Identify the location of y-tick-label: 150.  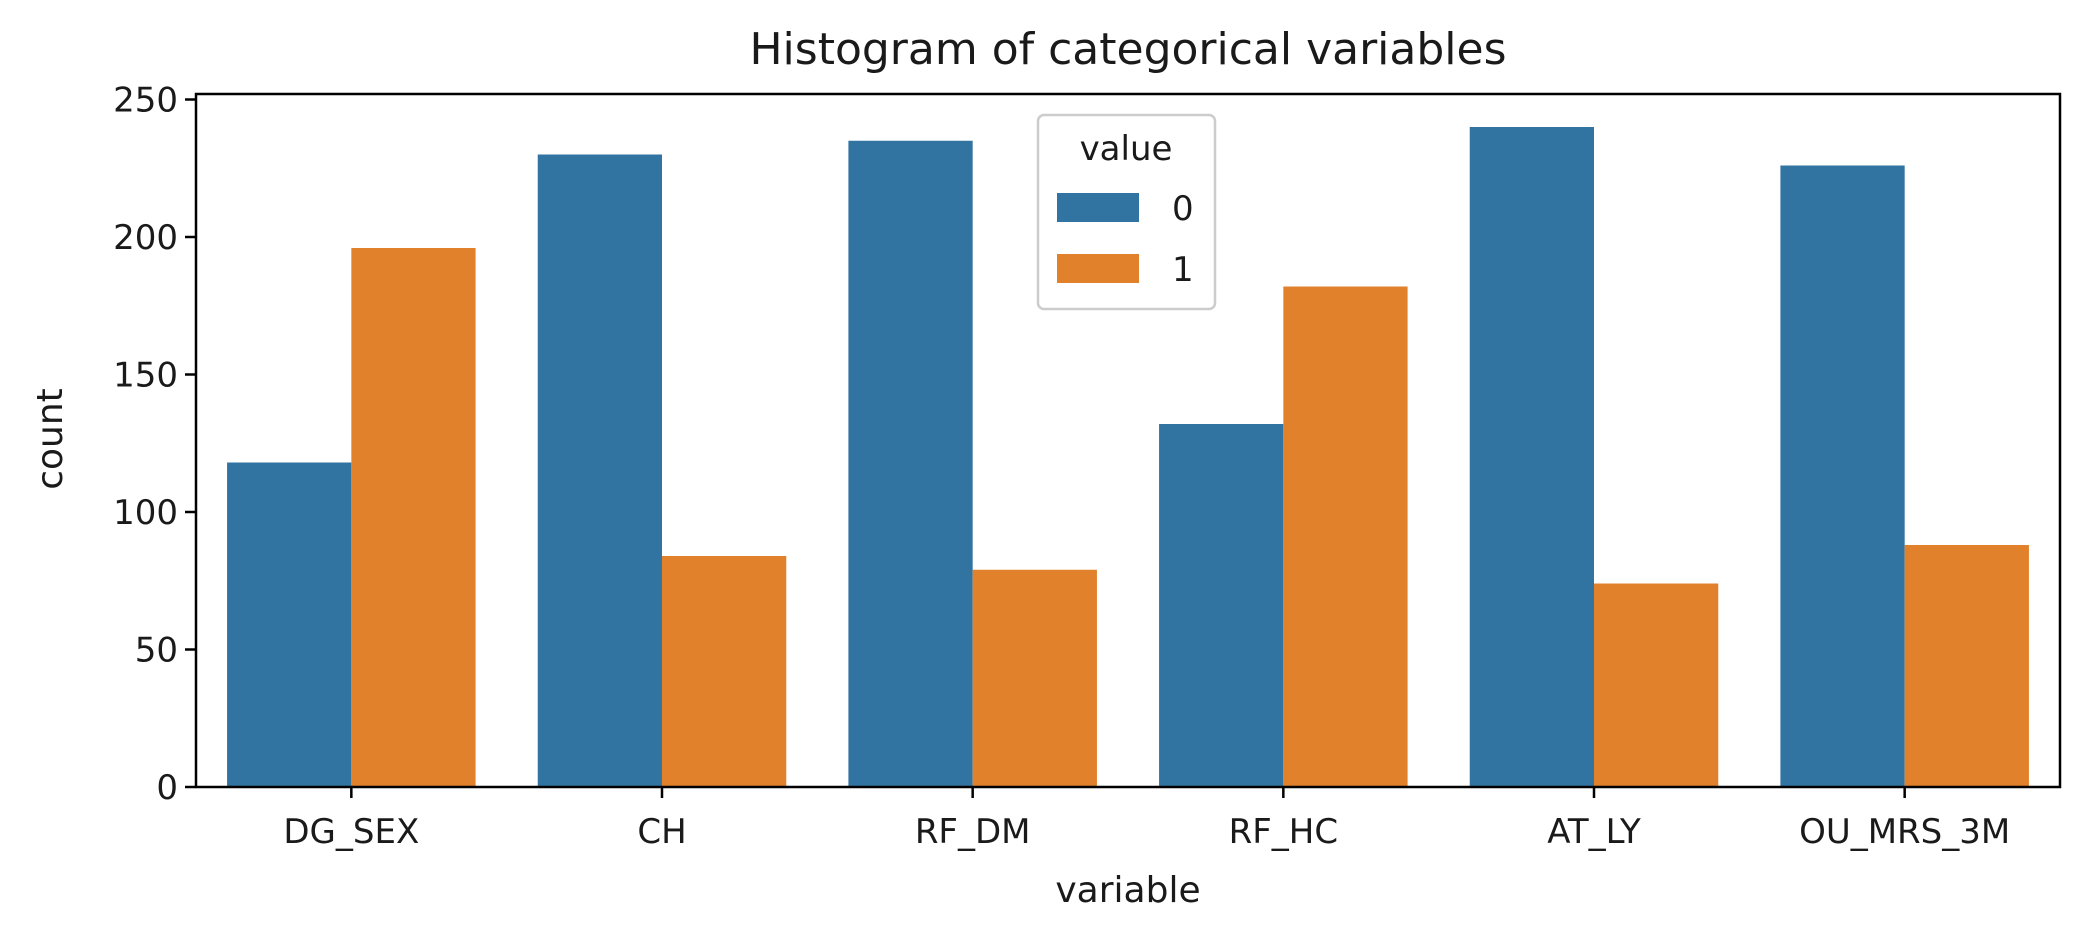
(145, 376).